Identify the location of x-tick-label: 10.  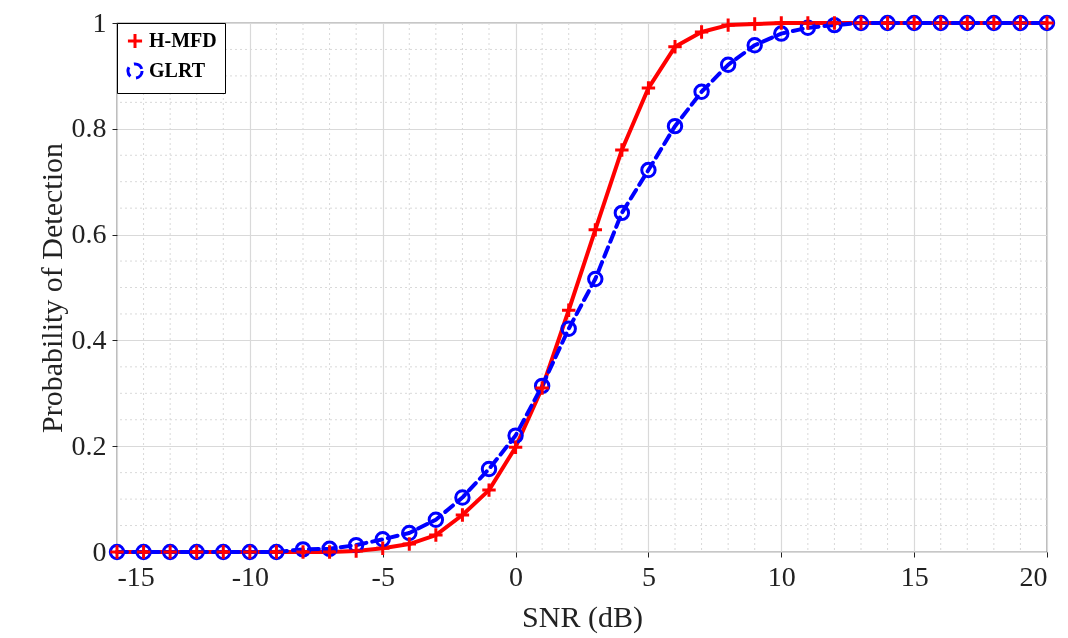
(781, 576).